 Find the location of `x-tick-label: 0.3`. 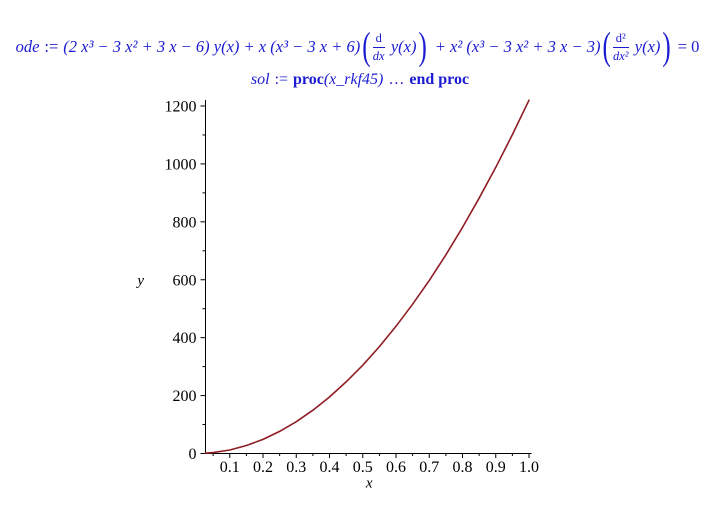

x-tick-label: 0.3 is located at coordinates (296, 467).